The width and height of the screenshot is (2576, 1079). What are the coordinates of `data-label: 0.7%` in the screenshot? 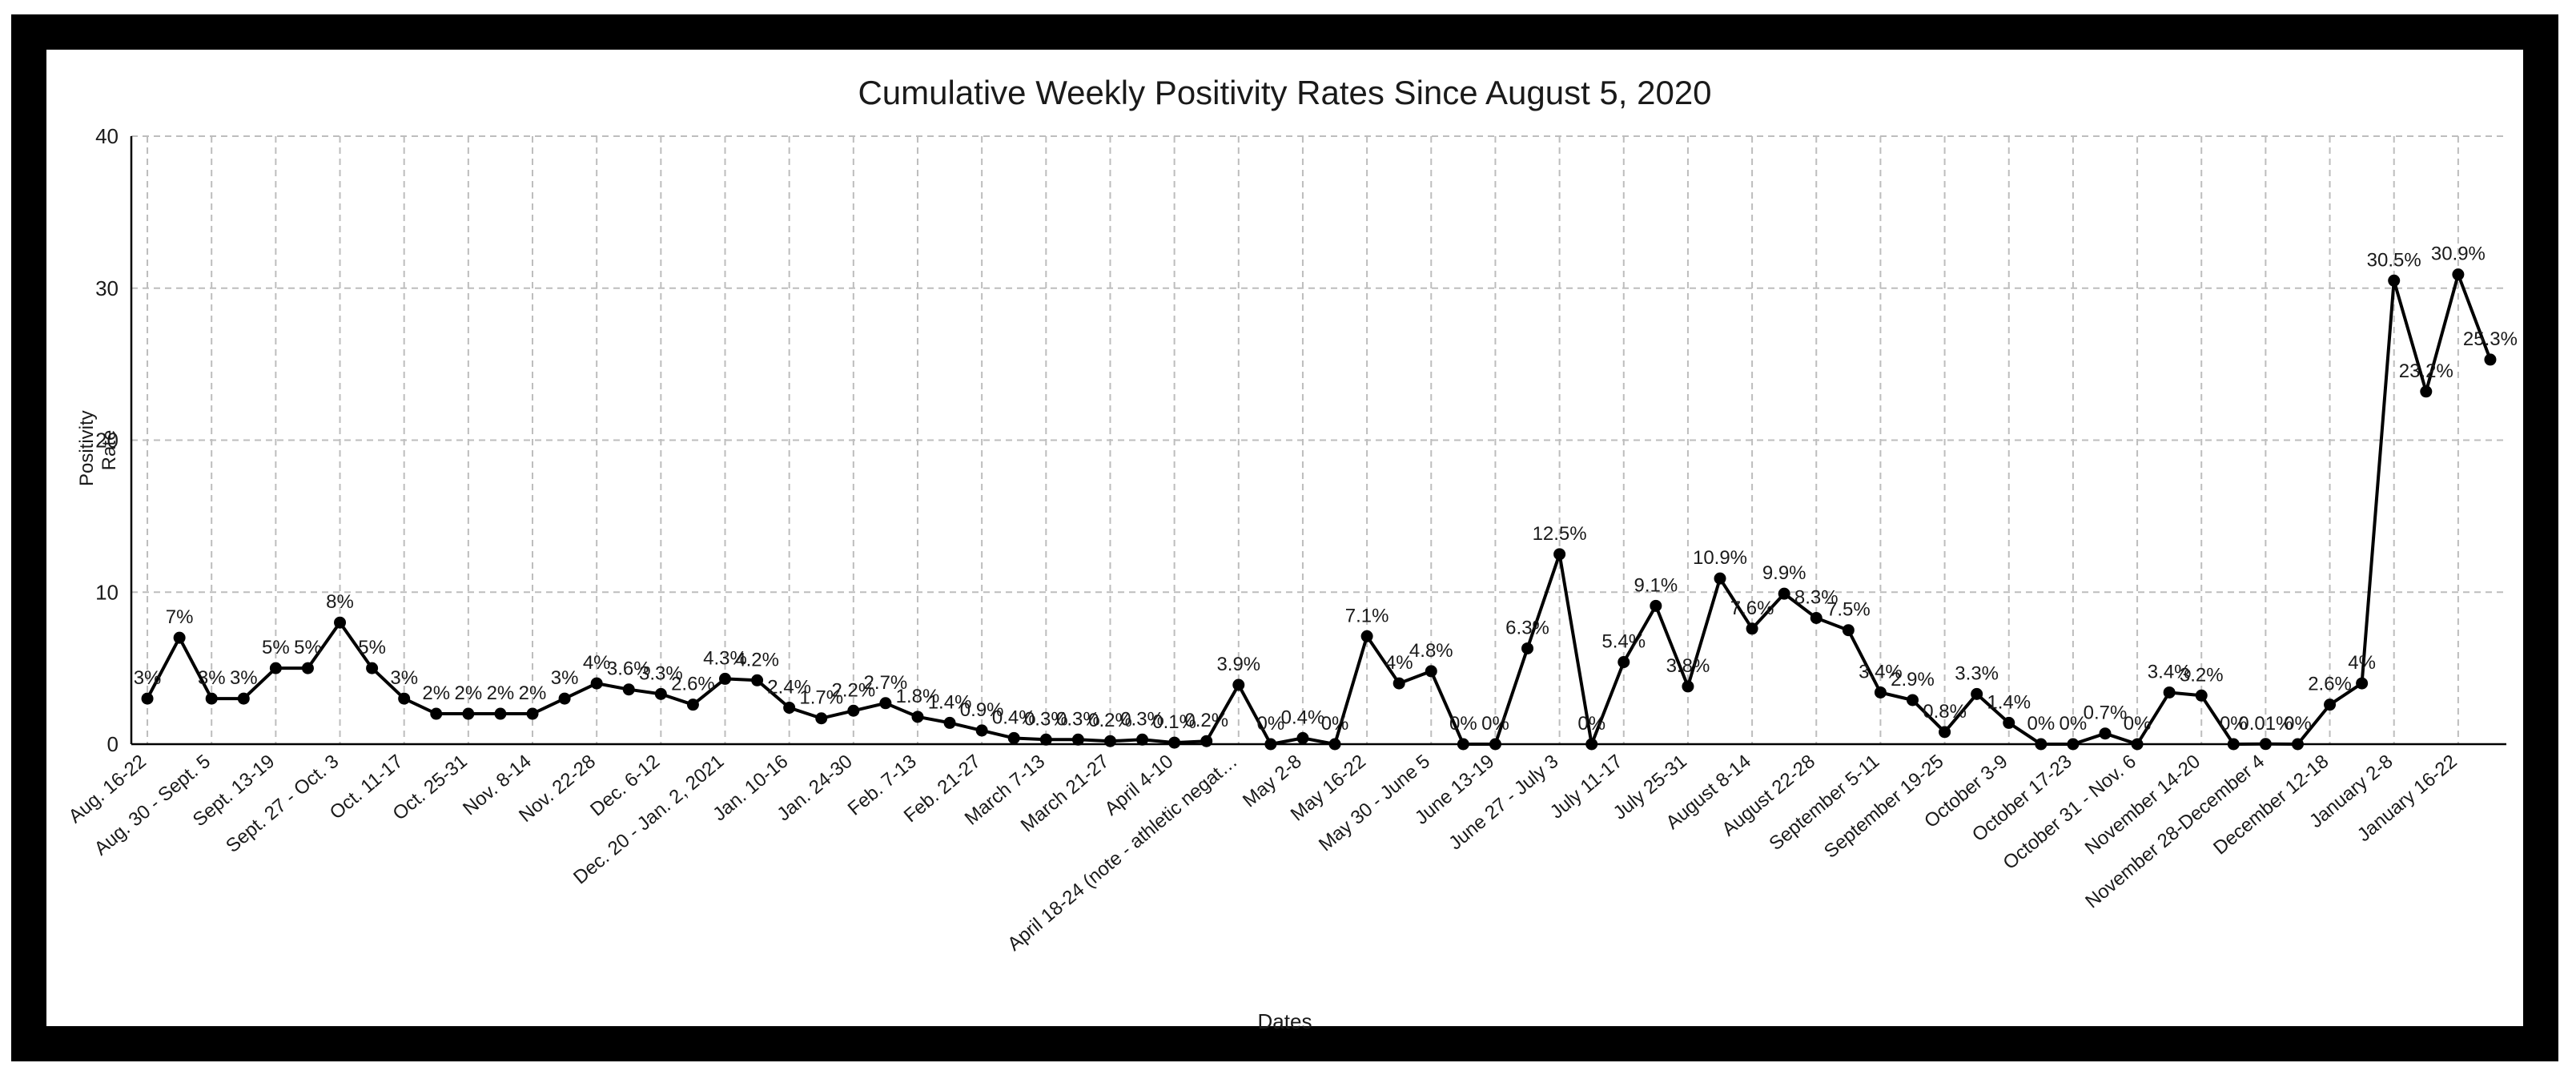 It's located at (2106, 713).